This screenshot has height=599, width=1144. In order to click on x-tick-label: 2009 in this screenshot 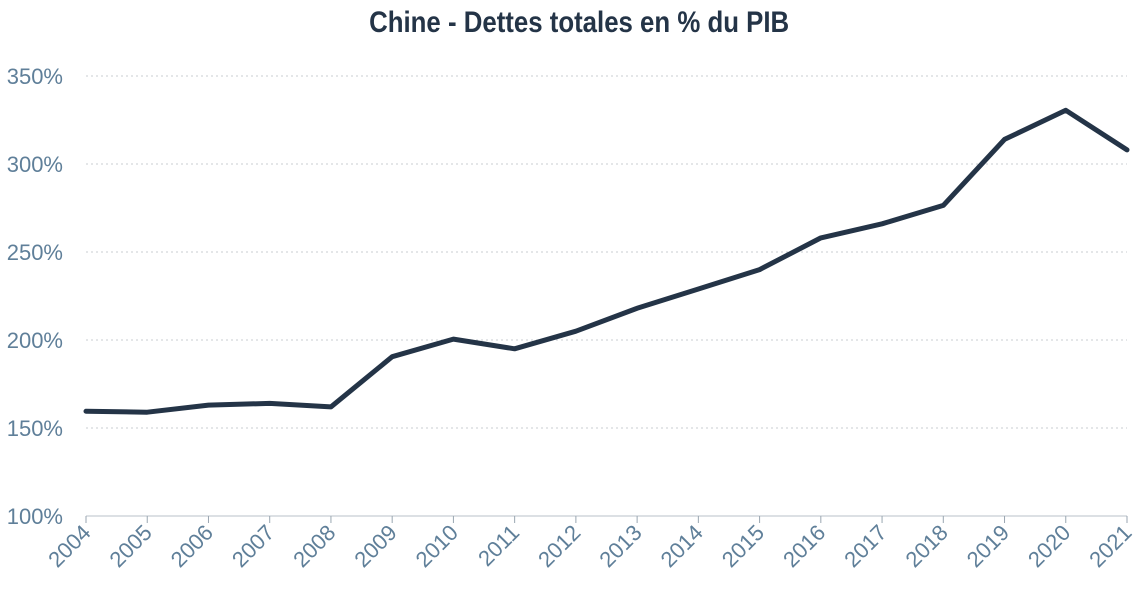, I will do `click(375, 546)`.